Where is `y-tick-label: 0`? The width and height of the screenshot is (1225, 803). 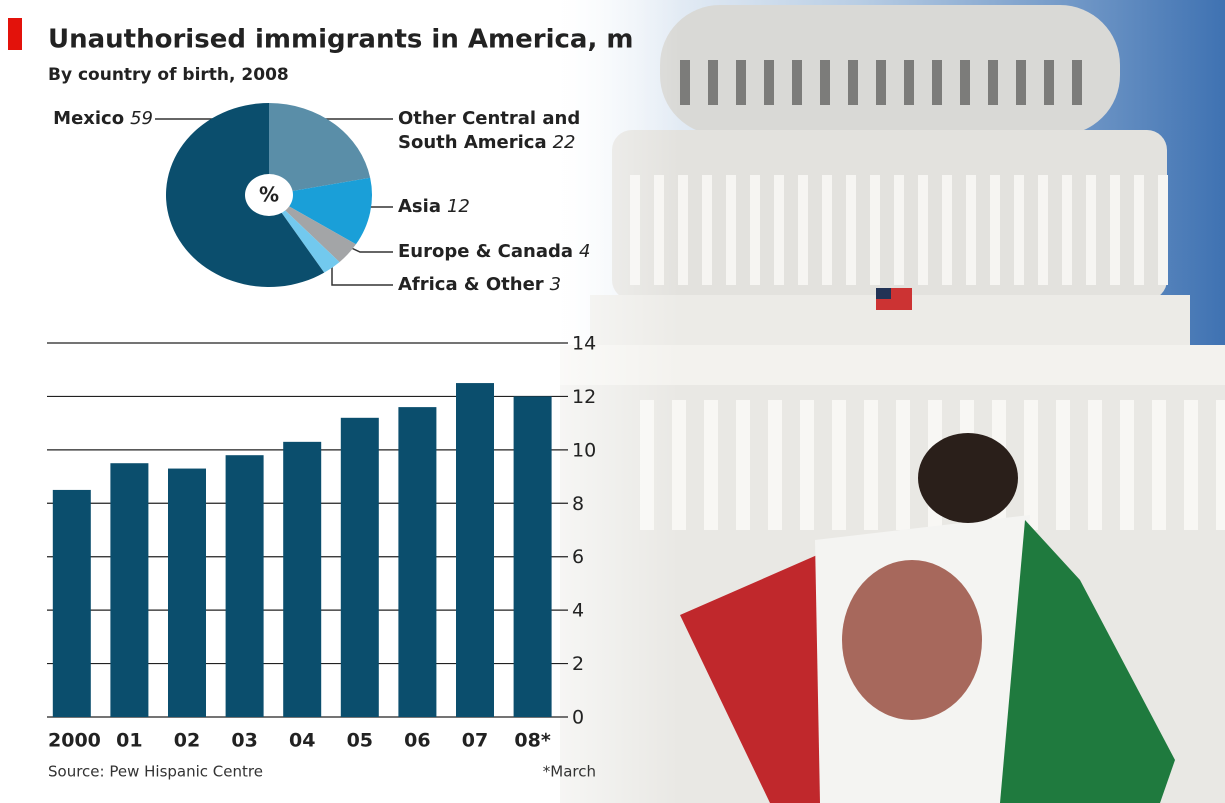 y-tick-label: 0 is located at coordinates (578, 718).